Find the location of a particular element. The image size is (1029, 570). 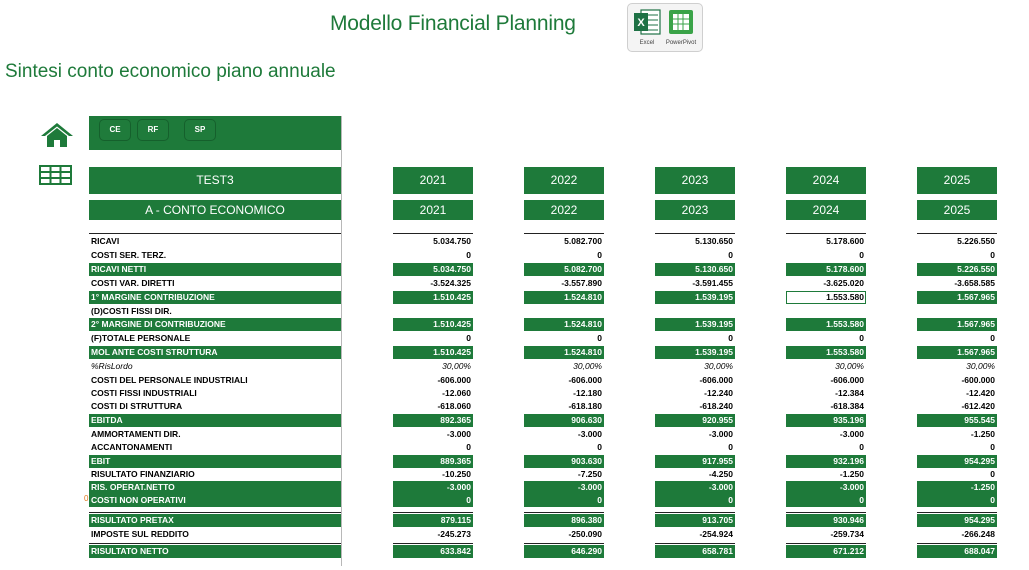

table-cell: 879.115 is located at coordinates (433, 520).